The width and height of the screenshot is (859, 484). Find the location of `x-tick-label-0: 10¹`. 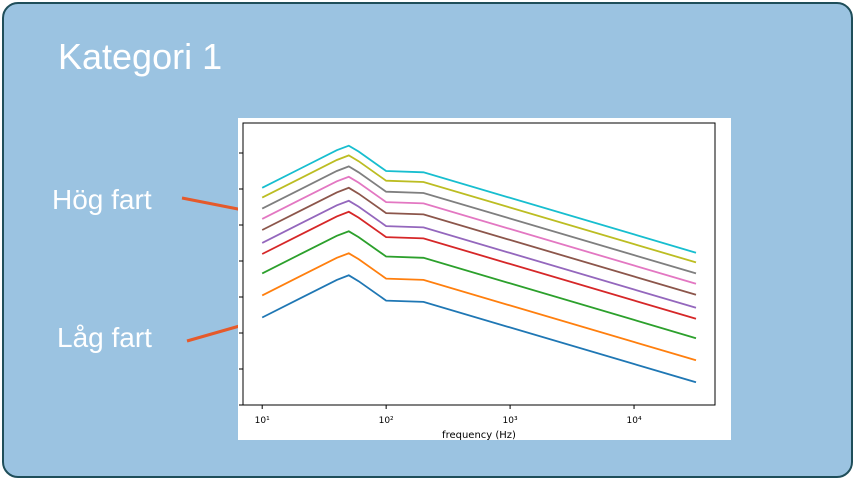

x-tick-label-0: 10¹ is located at coordinates (262, 421).